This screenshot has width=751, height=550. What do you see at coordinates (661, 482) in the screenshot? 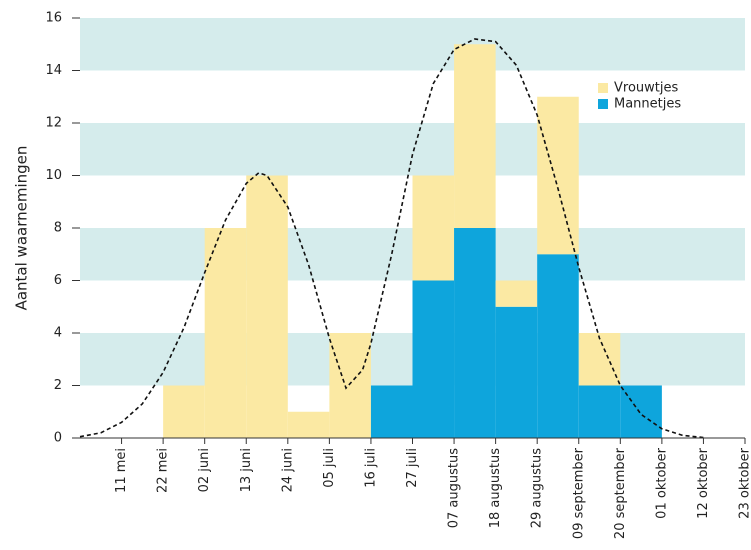
I see `x-tick-label: 01 oktober` at bounding box center [661, 482].